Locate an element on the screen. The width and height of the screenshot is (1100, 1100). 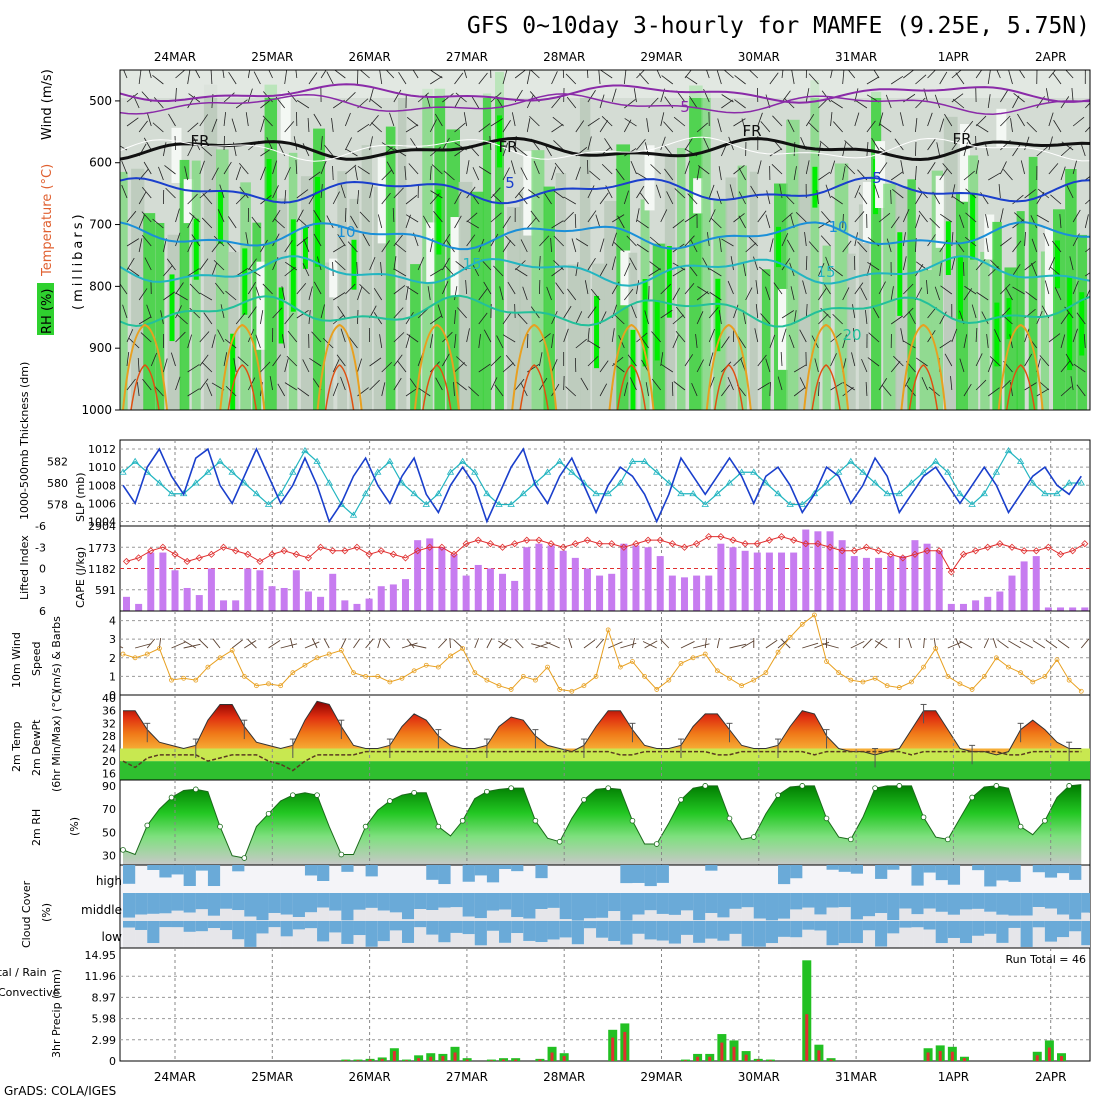
cloud-low-gap is located at coordinates (917, 934).